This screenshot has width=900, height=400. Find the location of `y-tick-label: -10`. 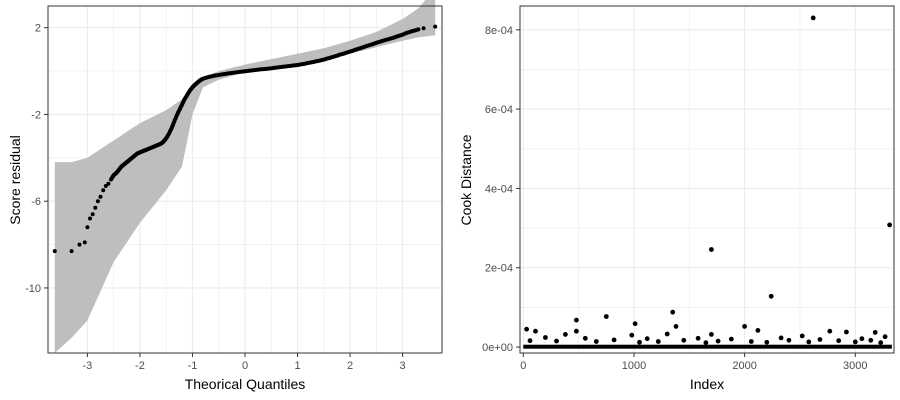

y-tick-label: -10 is located at coordinates (33, 289).